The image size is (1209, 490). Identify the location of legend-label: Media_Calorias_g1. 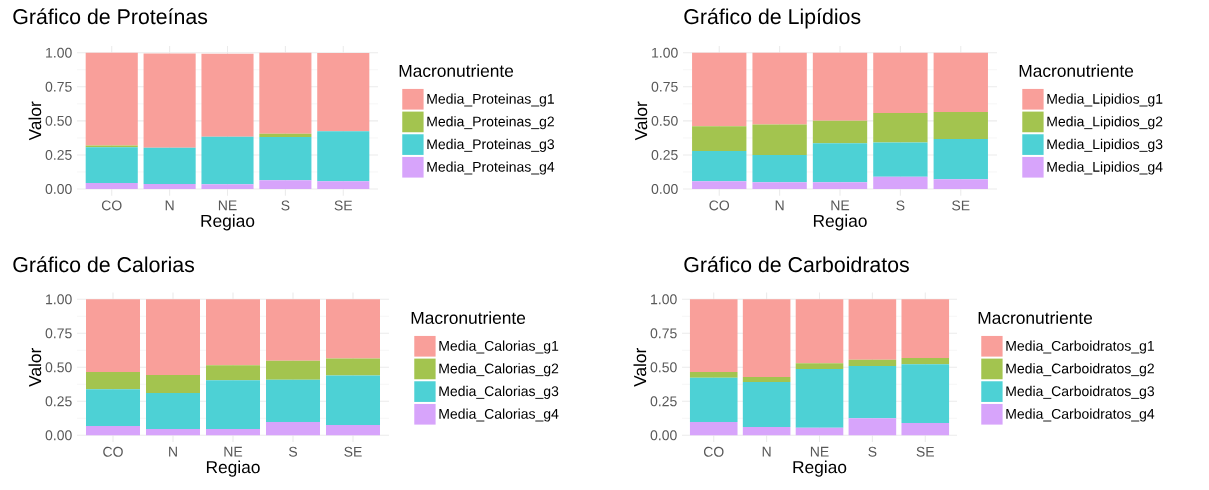
(499, 347).